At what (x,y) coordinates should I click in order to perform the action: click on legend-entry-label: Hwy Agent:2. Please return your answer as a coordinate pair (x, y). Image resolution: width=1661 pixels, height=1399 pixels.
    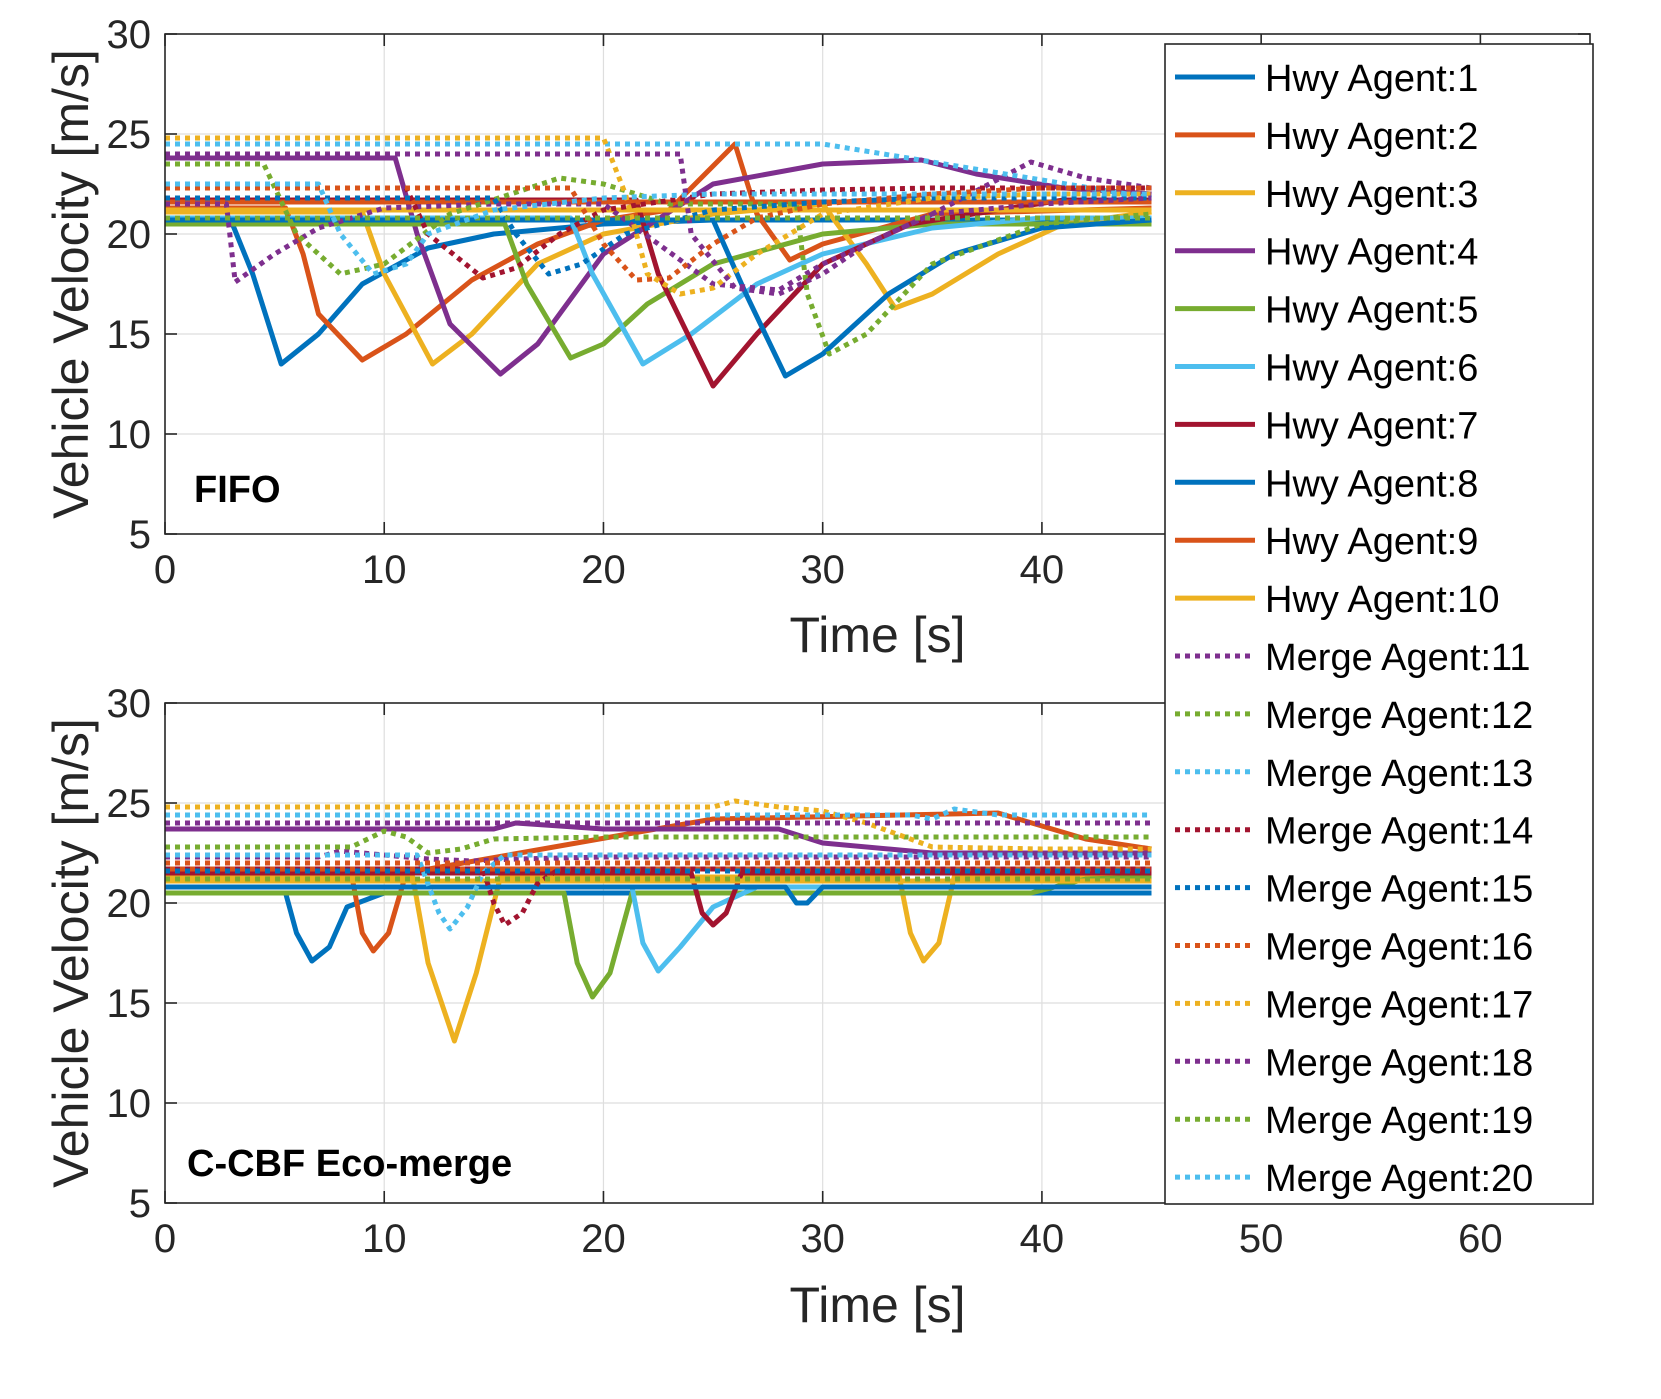
    Looking at the image, I should click on (1371, 137).